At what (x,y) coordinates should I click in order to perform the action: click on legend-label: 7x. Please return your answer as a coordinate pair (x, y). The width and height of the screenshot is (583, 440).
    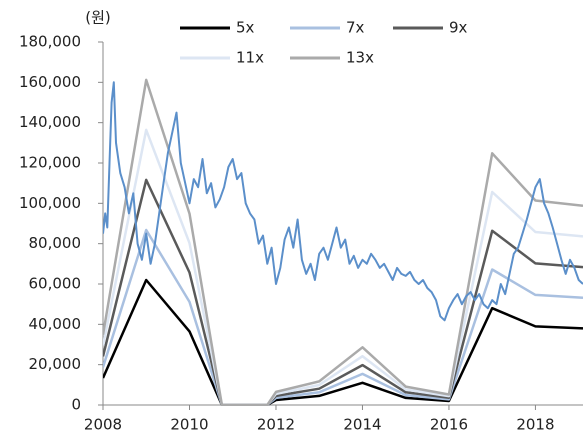
    Looking at the image, I should click on (355, 28).